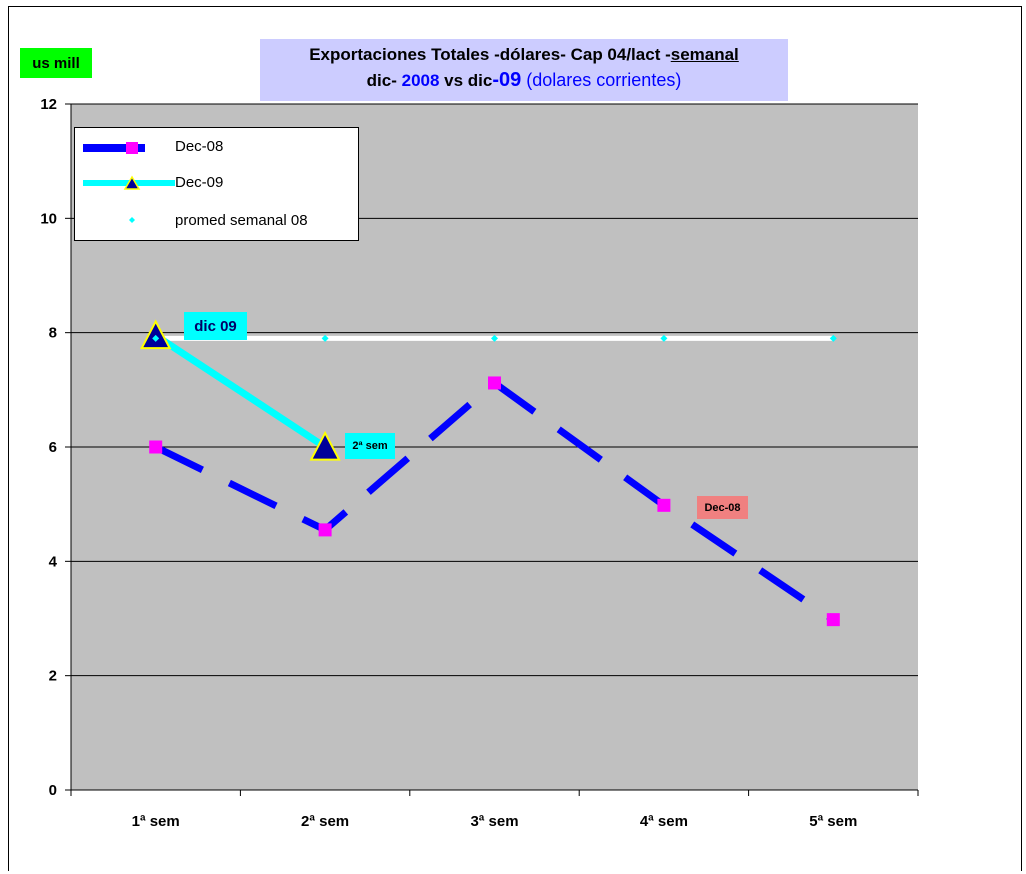  What do you see at coordinates (601, 80) in the screenshot?
I see `title-line2-e: (dolares corrientes)` at bounding box center [601, 80].